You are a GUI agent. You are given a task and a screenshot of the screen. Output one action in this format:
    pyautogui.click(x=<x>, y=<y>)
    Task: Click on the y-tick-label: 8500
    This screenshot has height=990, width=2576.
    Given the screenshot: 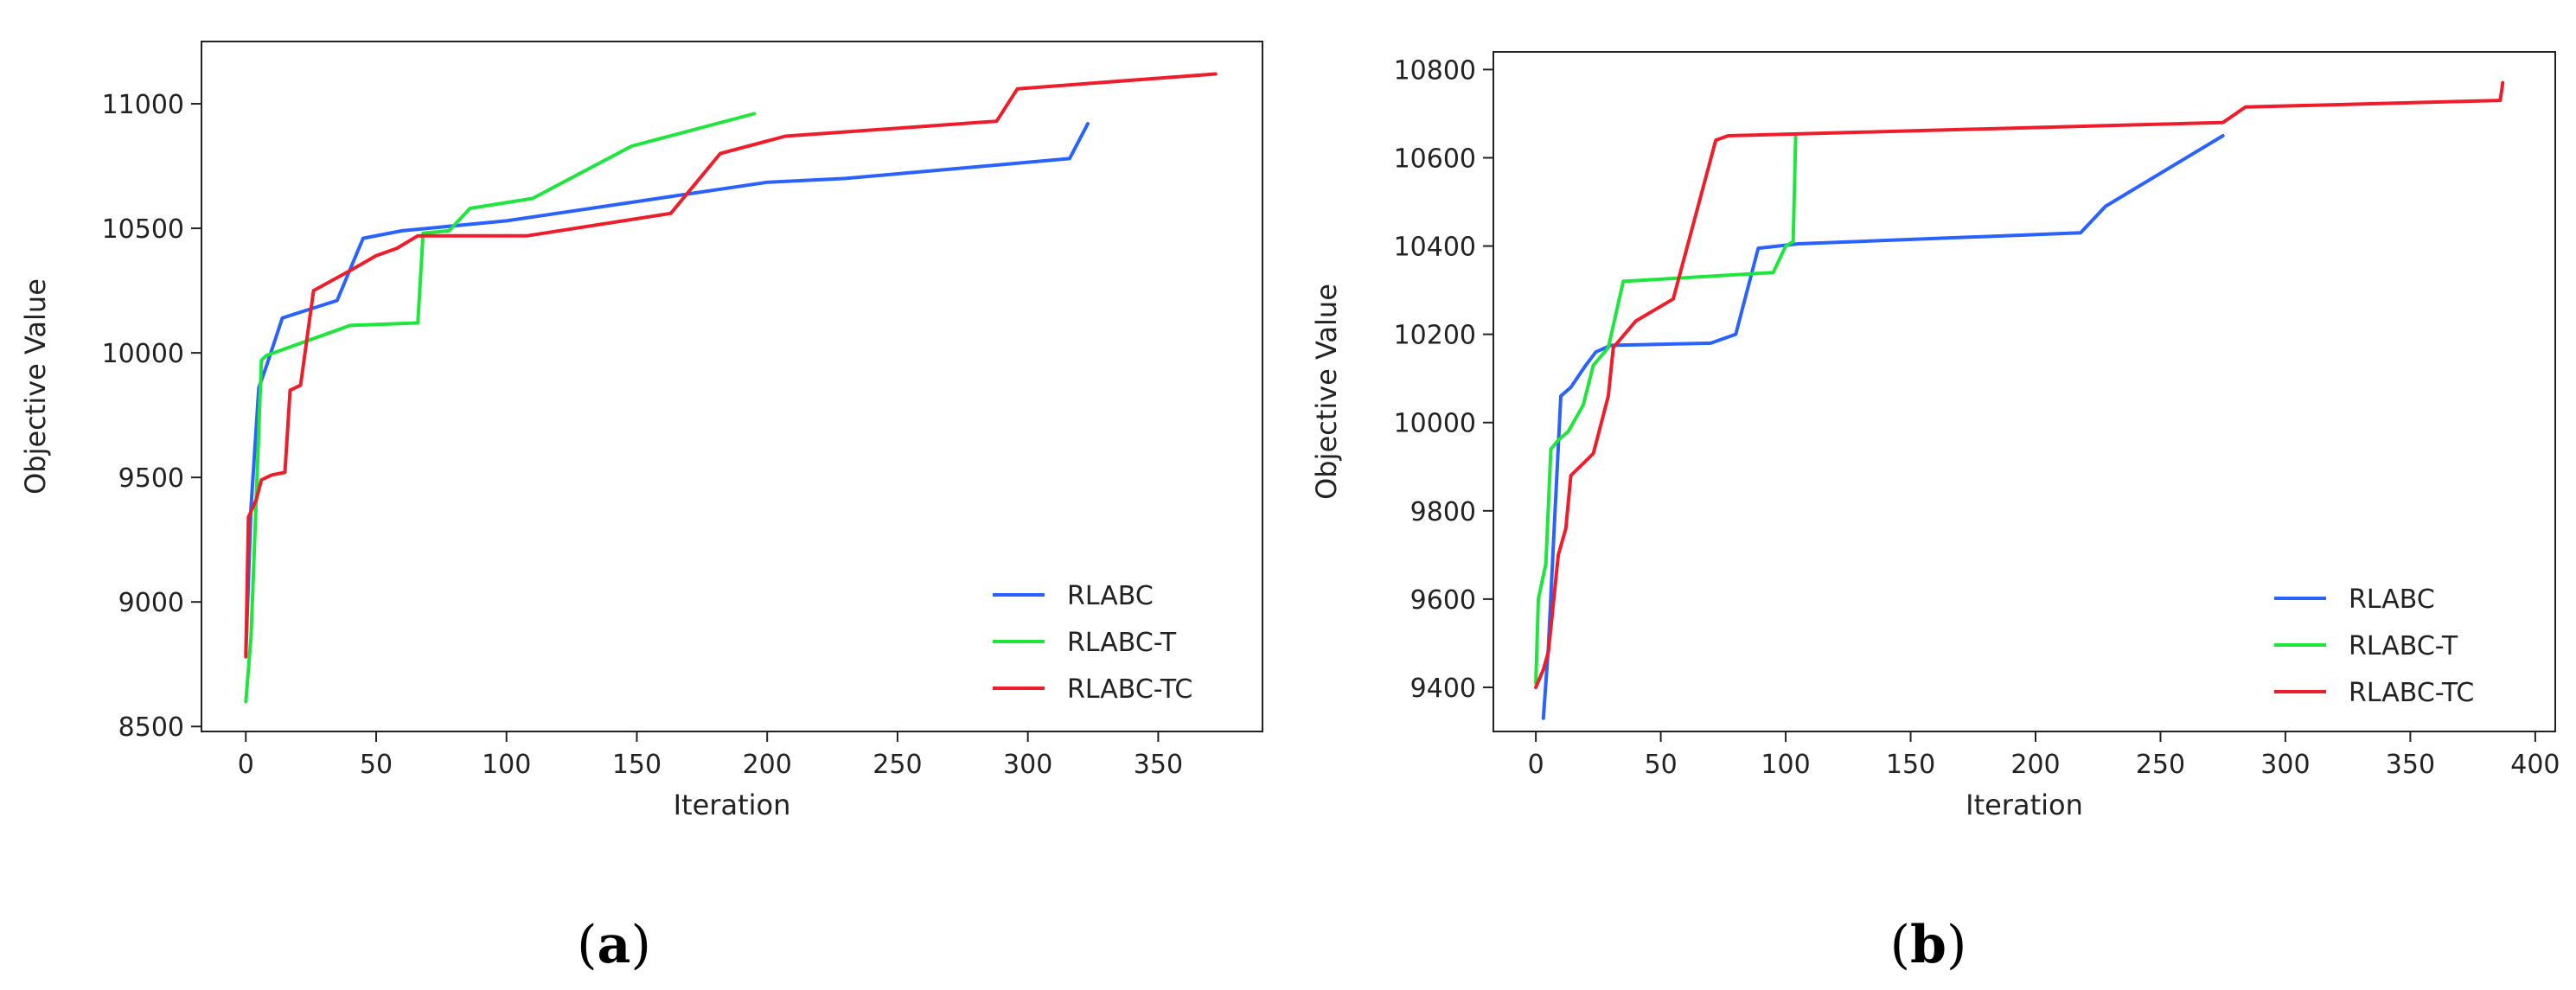 What is the action you would take?
    pyautogui.click(x=151, y=727)
    